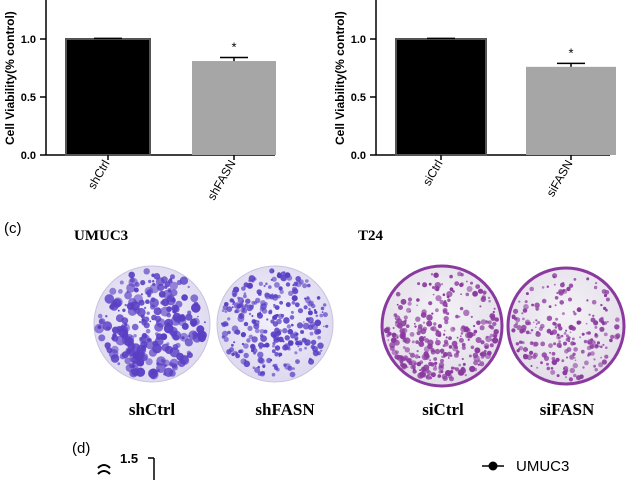 The image size is (640, 480). Describe the element at coordinates (567, 409) in the screenshot. I see `caption-sifasn: siFASN` at that location.